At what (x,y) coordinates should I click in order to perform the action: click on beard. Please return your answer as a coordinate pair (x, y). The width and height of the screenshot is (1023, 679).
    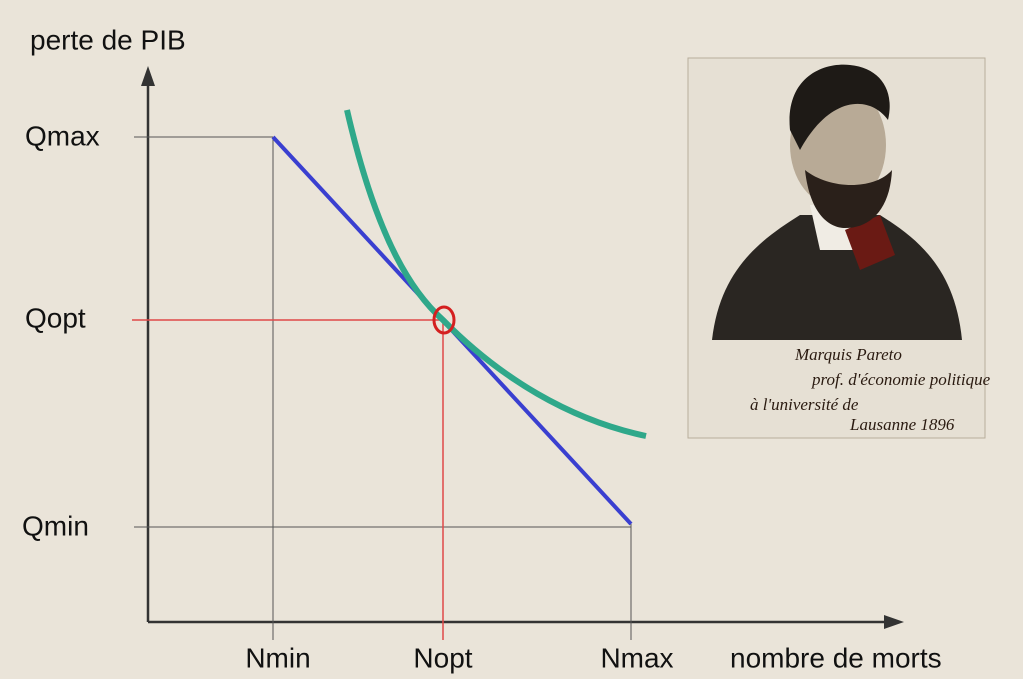
    Looking at the image, I should click on (848, 199).